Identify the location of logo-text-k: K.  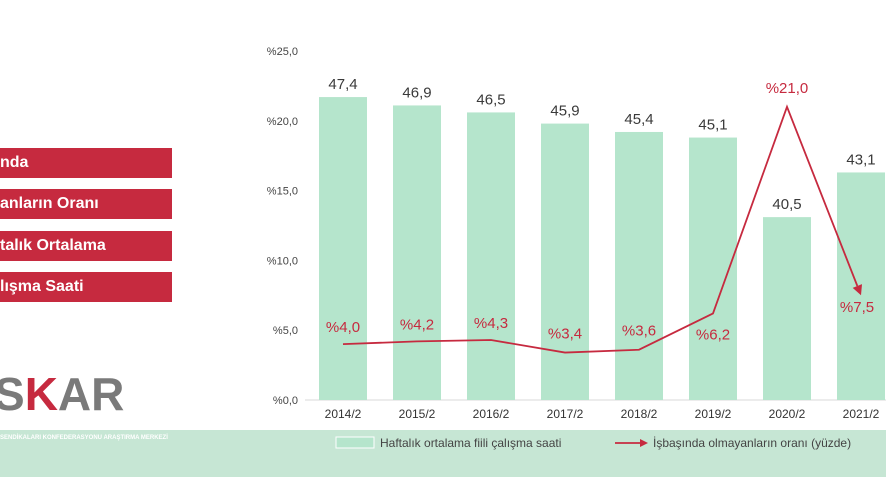
(41, 395).